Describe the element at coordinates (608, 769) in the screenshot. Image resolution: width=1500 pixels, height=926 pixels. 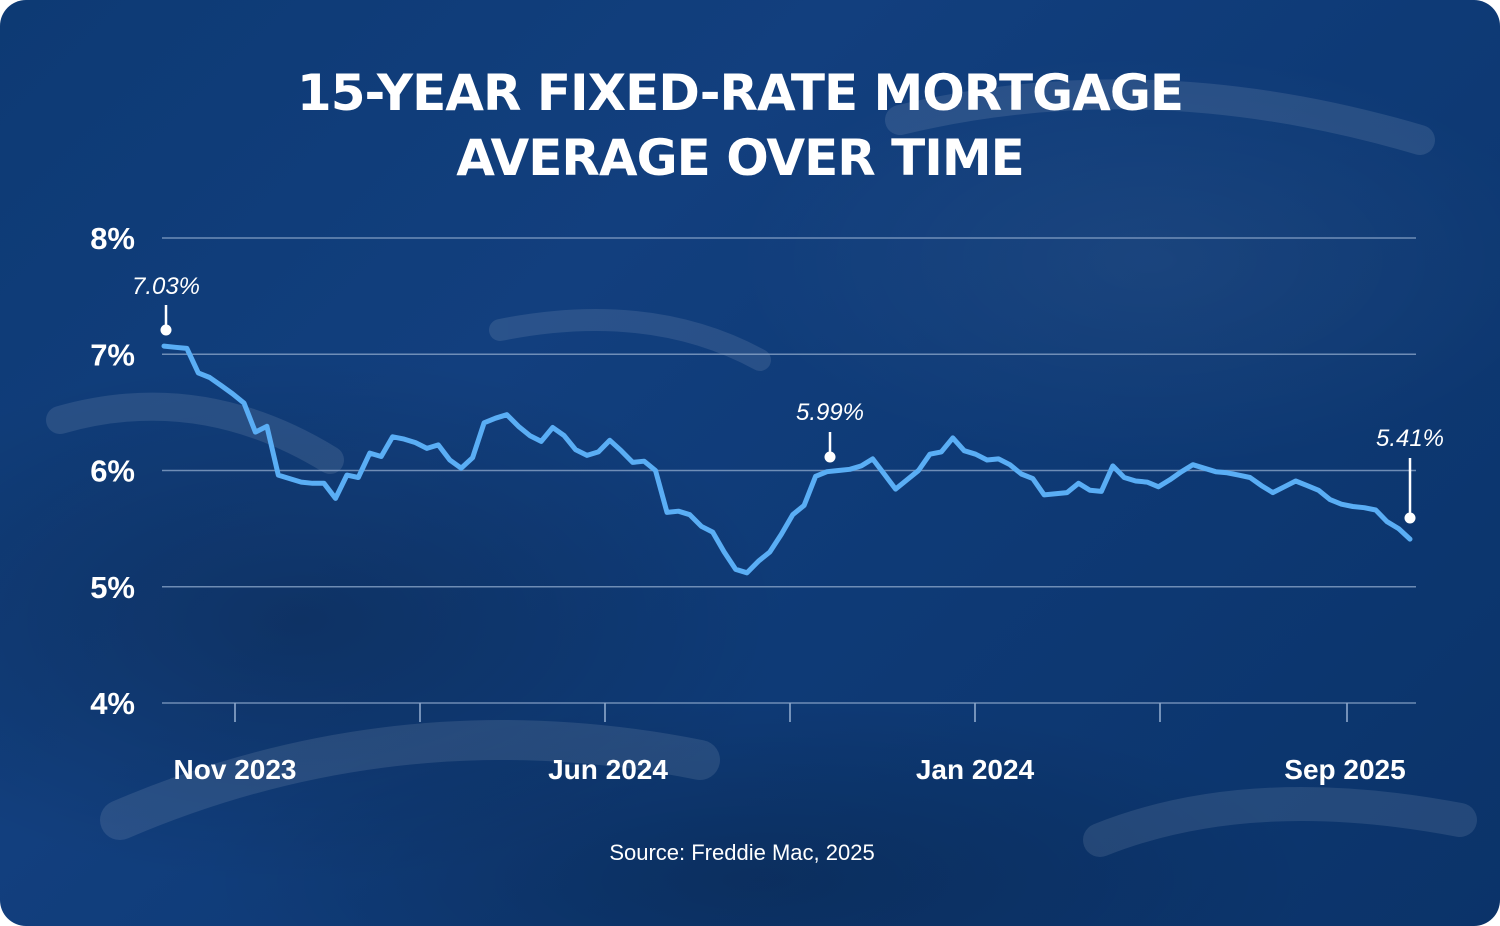
I see `x-tick-label: Jun 2024` at that location.